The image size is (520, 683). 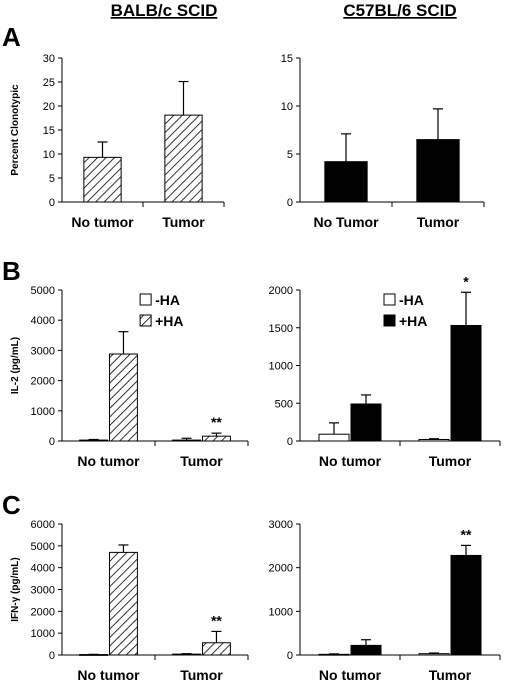 I want to click on x-category-label: No Tumor, so click(x=346, y=222).